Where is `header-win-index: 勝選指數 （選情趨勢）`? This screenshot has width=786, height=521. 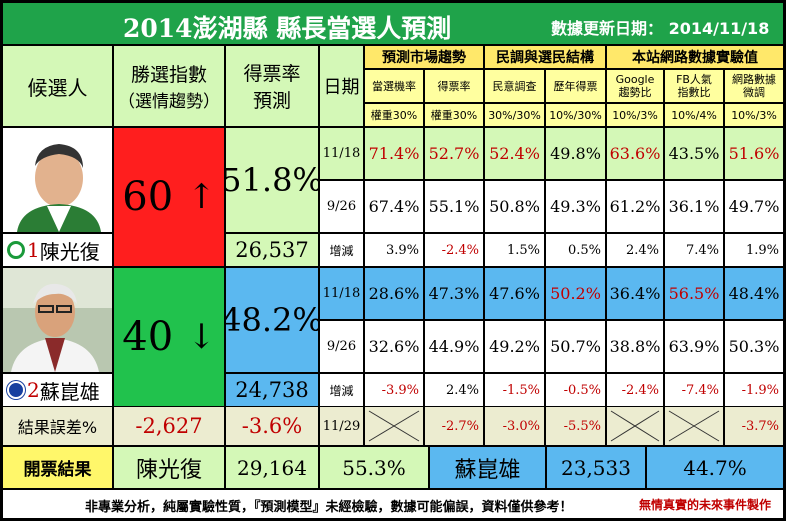
header-win-index: 勝選指數 （選情趨勢） is located at coordinates (169, 86).